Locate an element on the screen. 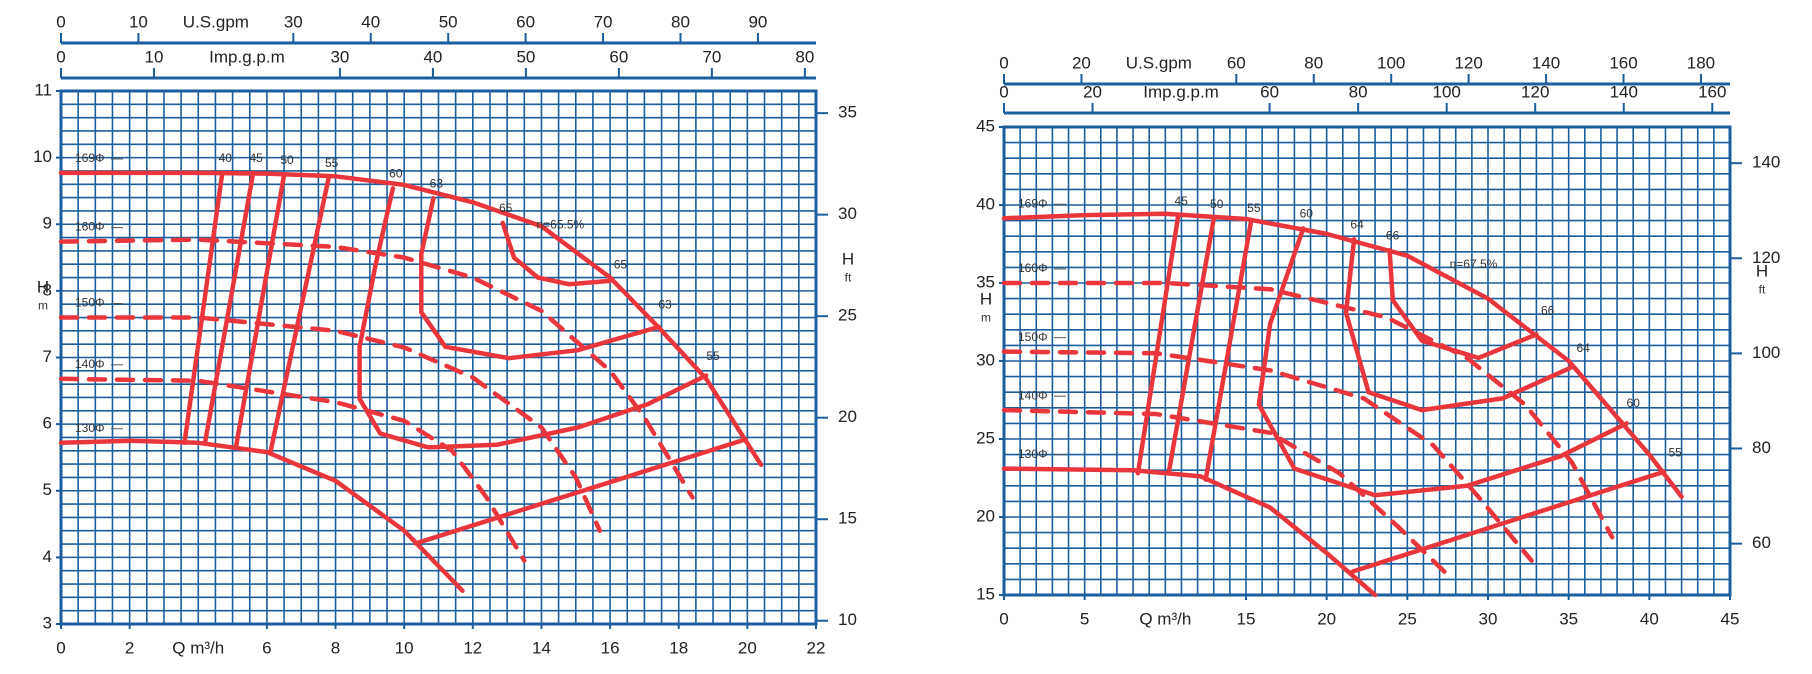 This screenshot has width=1812, height=674. curve-label: 63 is located at coordinates (437, 183).